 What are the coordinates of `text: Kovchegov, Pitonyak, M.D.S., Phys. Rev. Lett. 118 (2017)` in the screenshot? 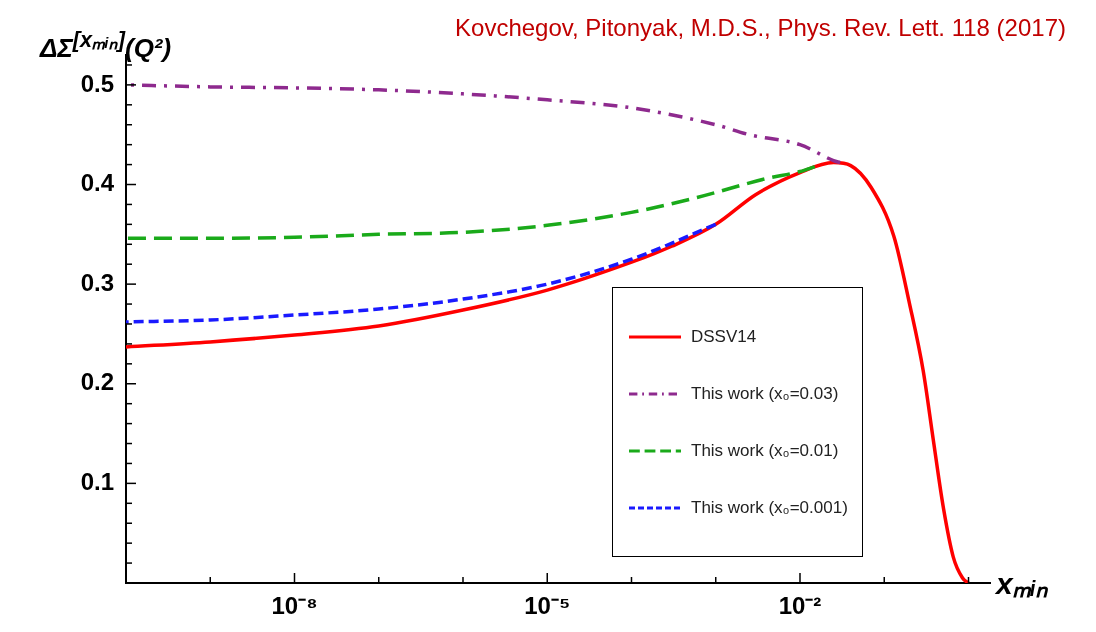 It's located at (760, 28).